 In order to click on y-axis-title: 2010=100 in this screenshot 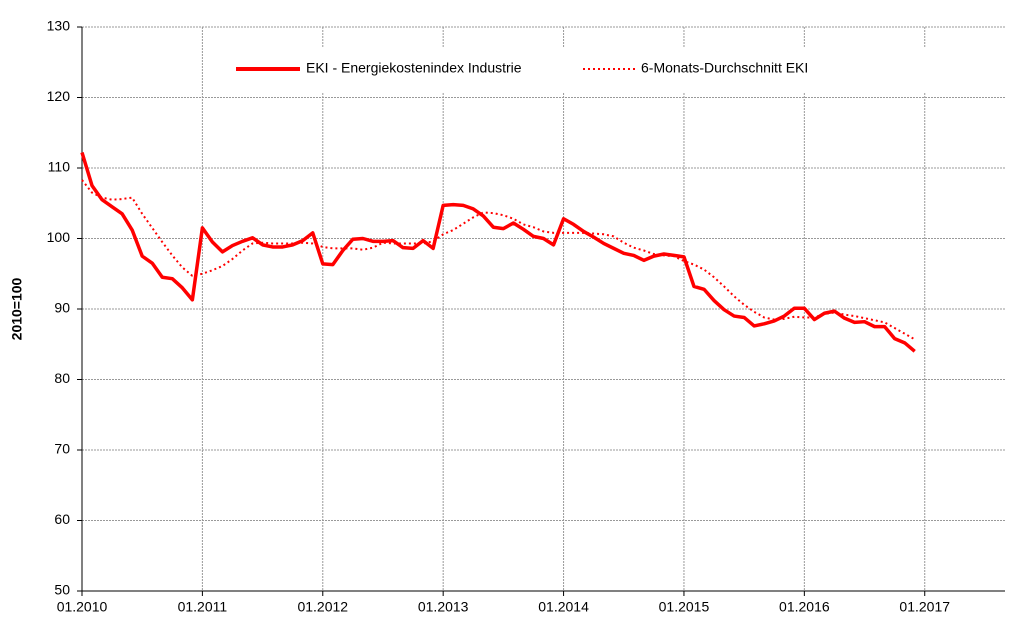, I will do `click(17, 308)`.